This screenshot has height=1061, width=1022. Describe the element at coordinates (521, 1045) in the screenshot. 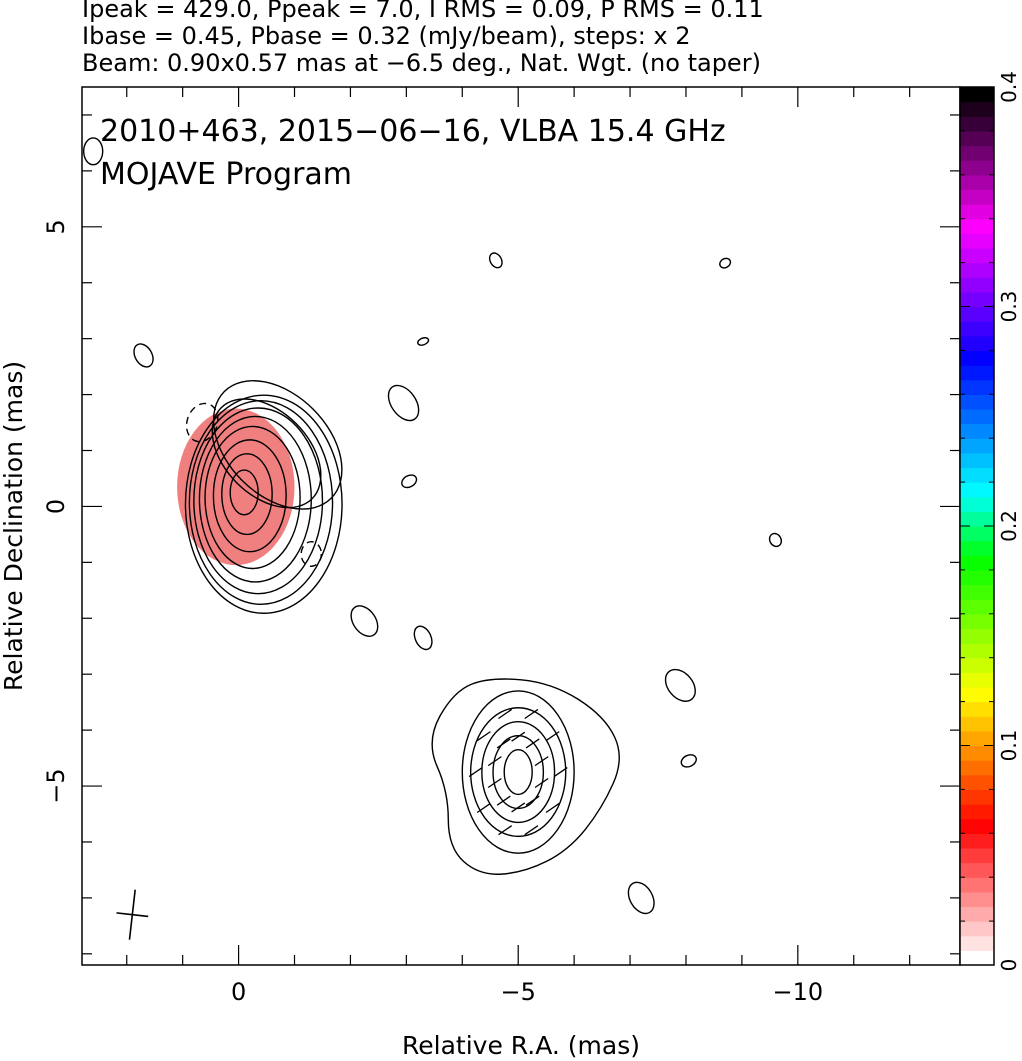

I see `x-axis-label: Relative R.A. (mas)` at that location.